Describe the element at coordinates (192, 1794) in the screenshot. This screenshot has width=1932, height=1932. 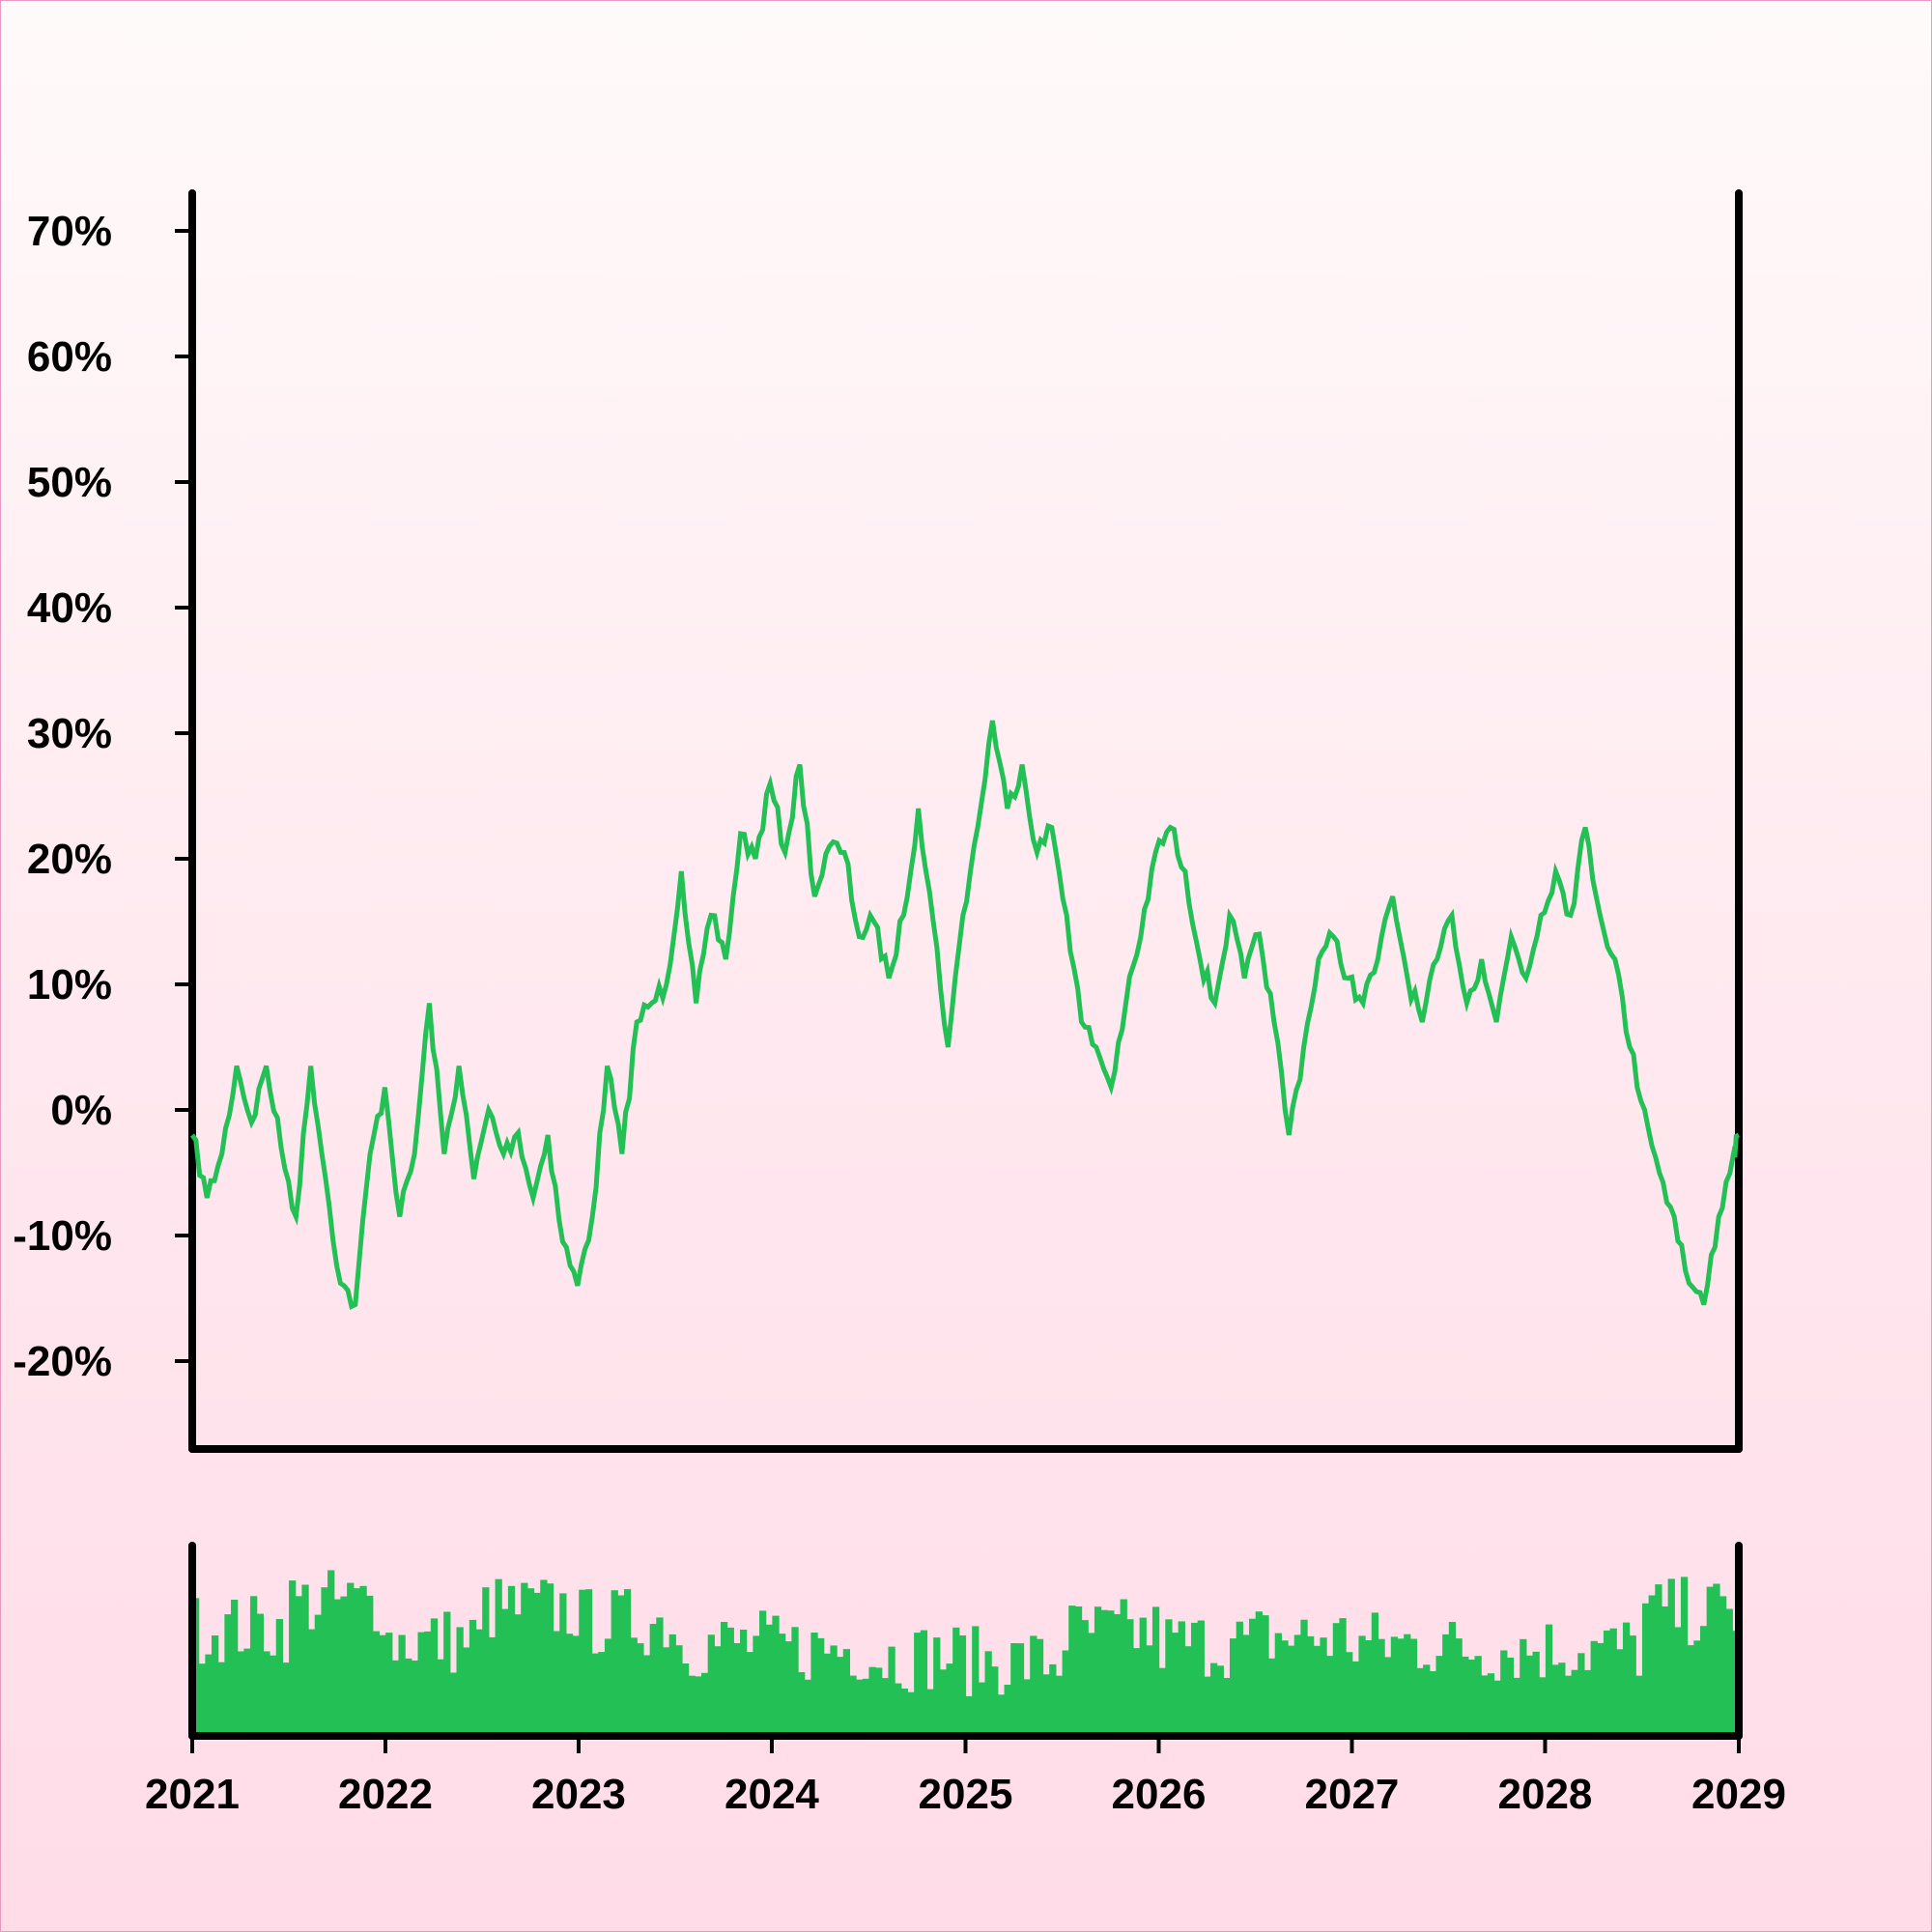
I see `x-tick-label: 2021` at that location.